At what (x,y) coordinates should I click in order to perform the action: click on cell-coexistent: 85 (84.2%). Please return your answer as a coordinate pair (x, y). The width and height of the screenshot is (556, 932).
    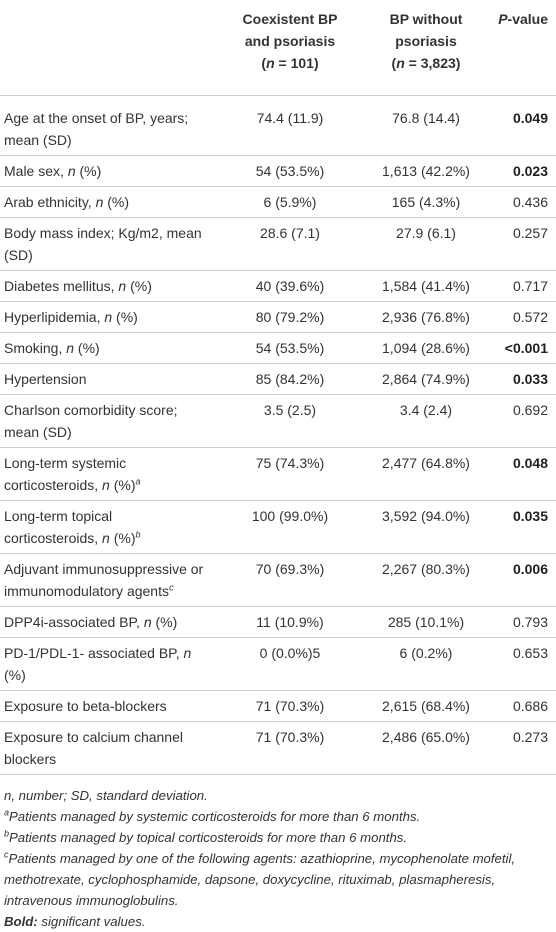
    Looking at the image, I should click on (290, 379).